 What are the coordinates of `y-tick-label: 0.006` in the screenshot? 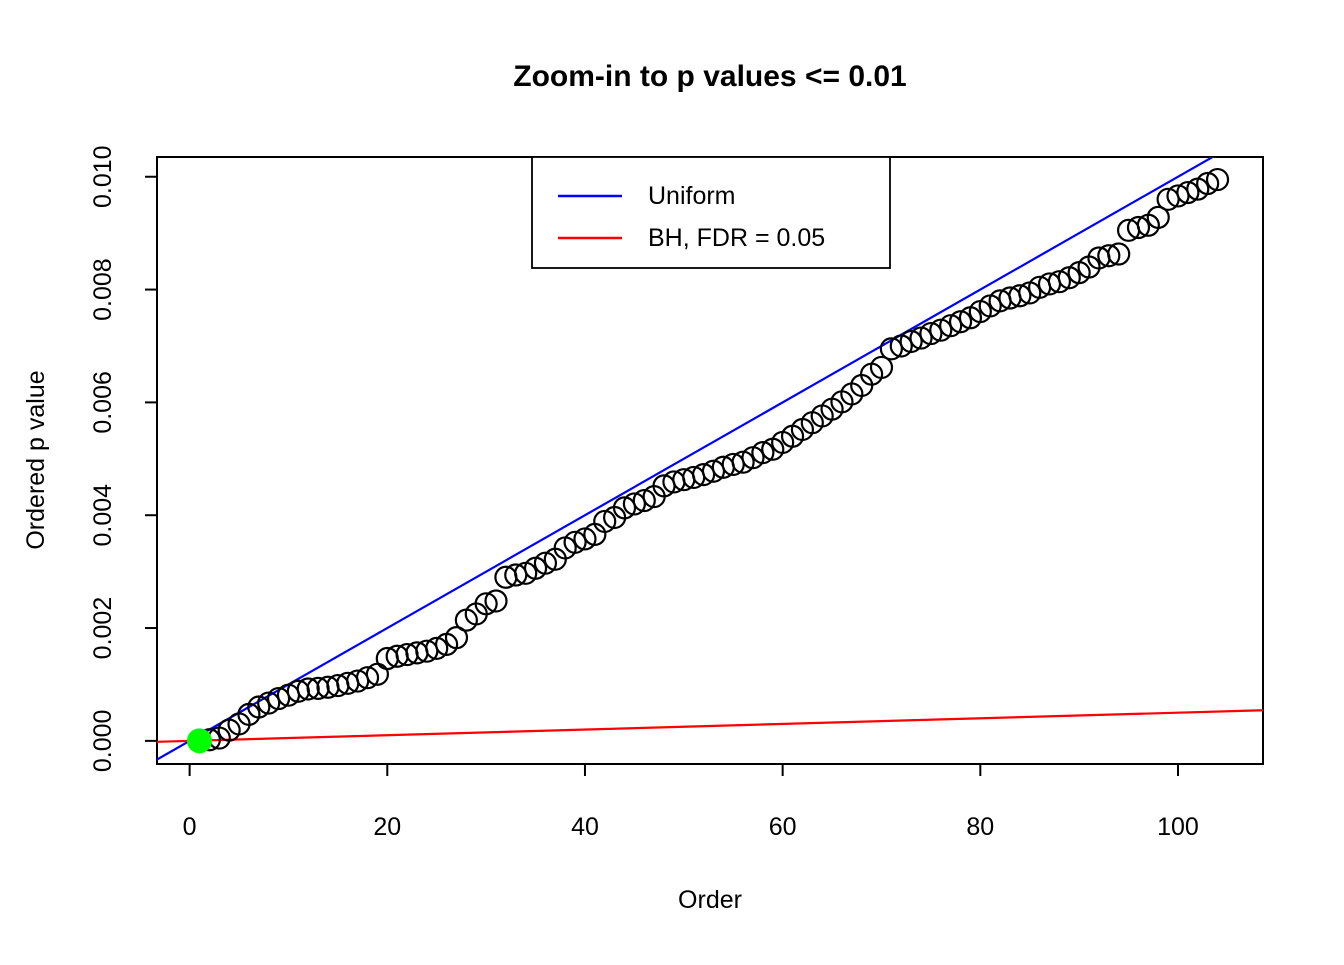 It's located at (103, 402).